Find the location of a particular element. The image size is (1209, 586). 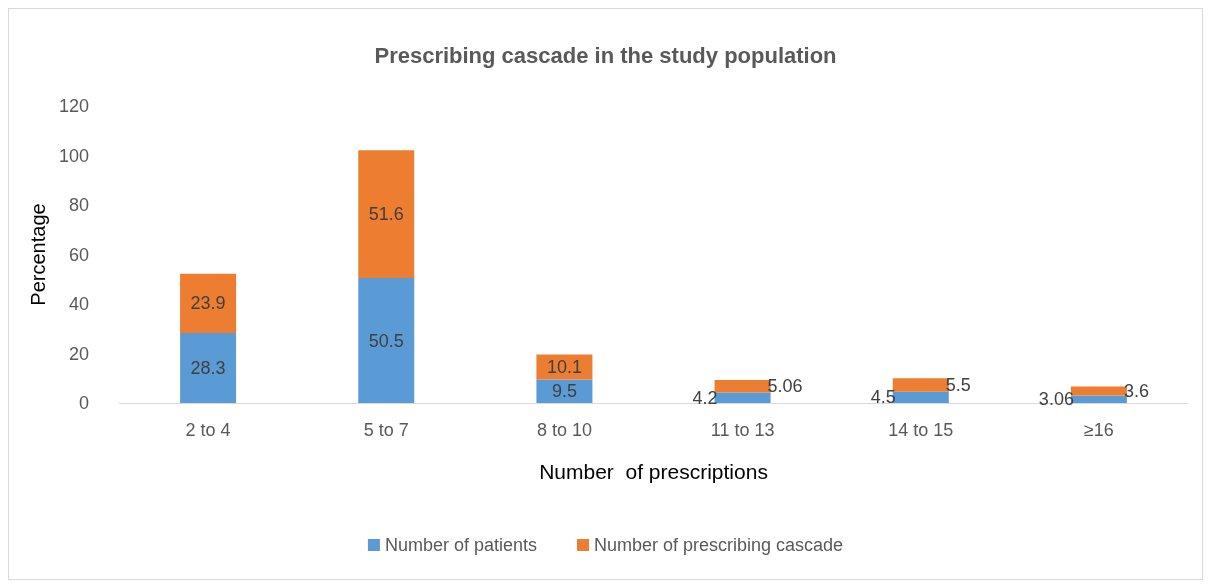

legend-label: Number of patients is located at coordinates (460, 545).